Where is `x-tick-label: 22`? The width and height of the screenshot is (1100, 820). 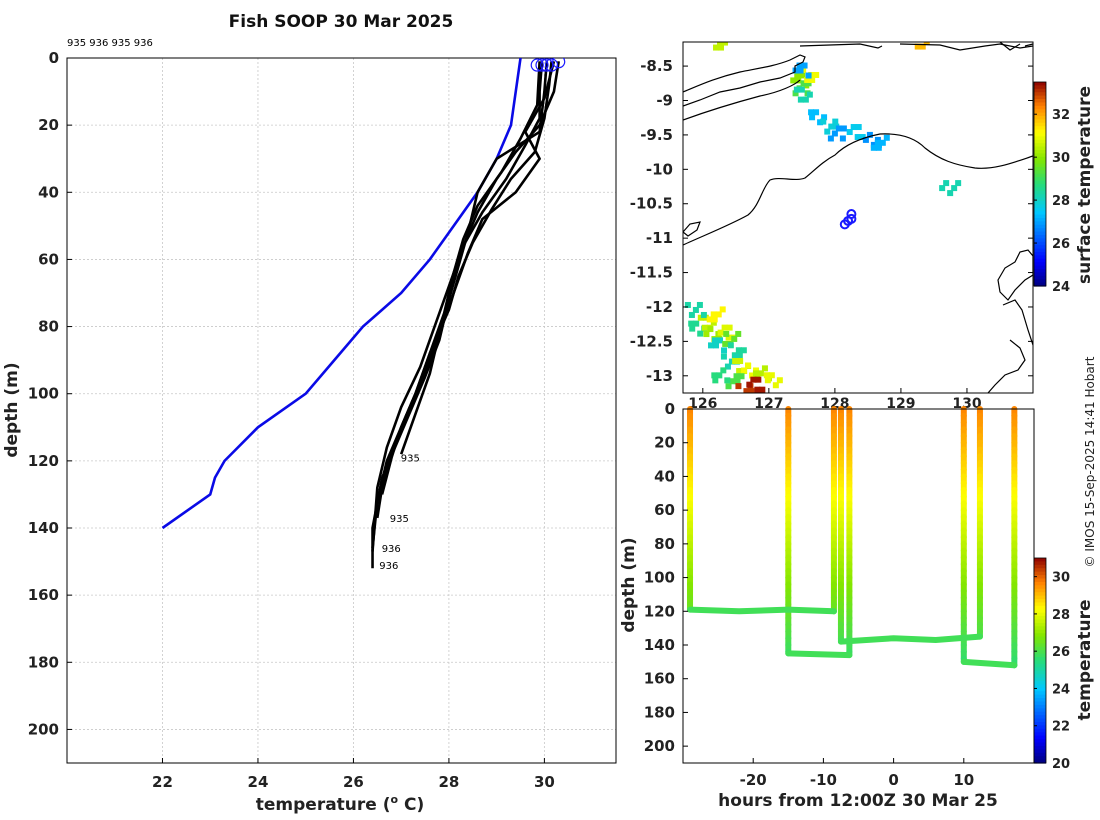 x-tick-label: 22 is located at coordinates (162, 782).